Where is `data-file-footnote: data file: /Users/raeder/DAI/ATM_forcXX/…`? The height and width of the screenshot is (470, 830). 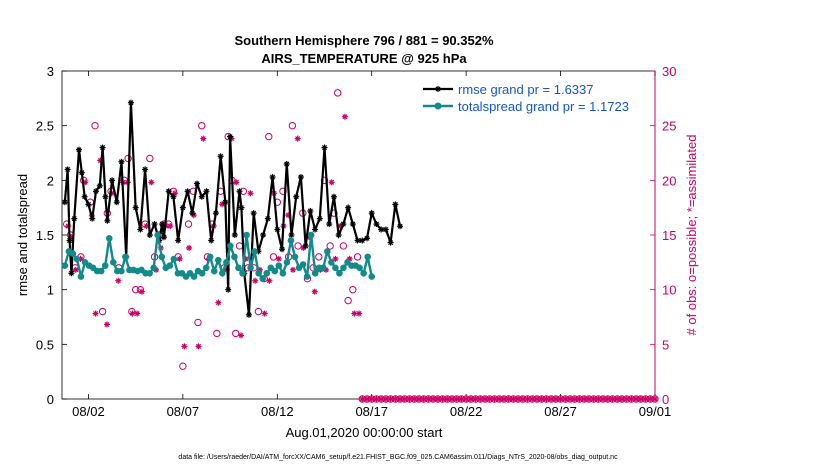
data-file-footnote: data file: /Users/raeder/DAI/ATM_forcXX/… is located at coordinates (398, 457).